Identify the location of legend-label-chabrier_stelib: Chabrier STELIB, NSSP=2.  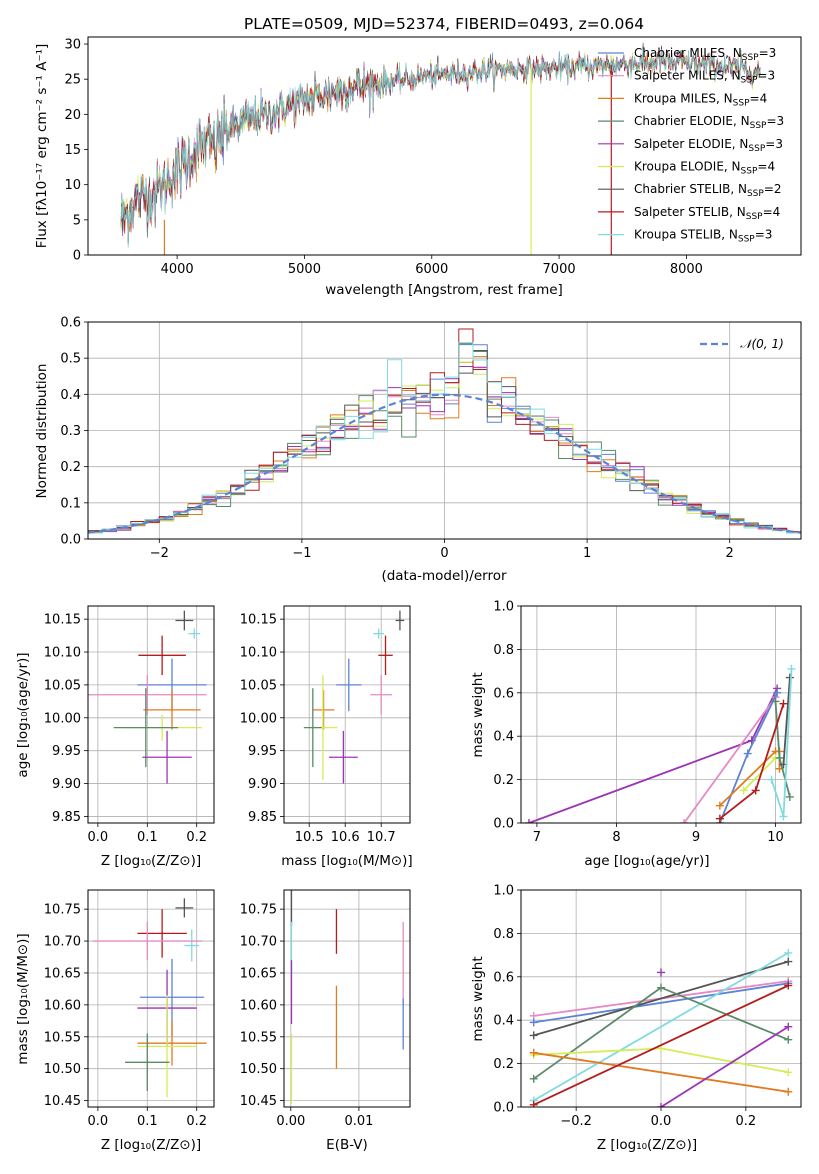
(708, 190).